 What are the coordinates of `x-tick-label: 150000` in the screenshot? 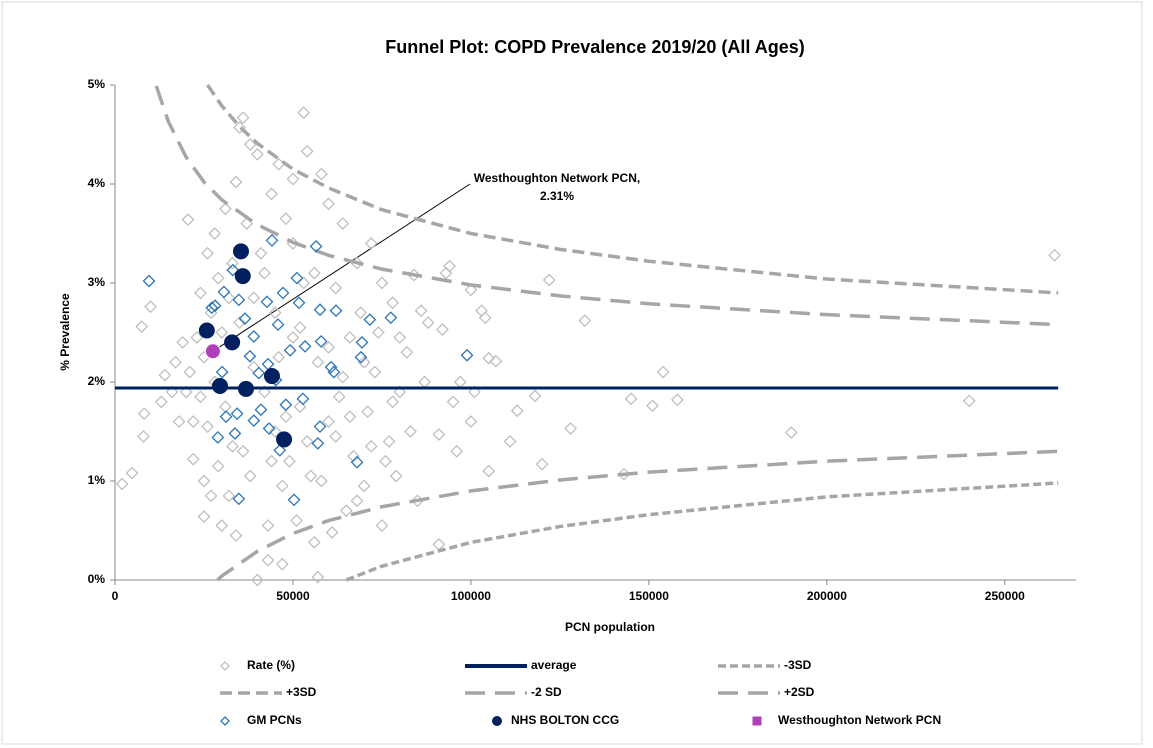 It's located at (649, 596).